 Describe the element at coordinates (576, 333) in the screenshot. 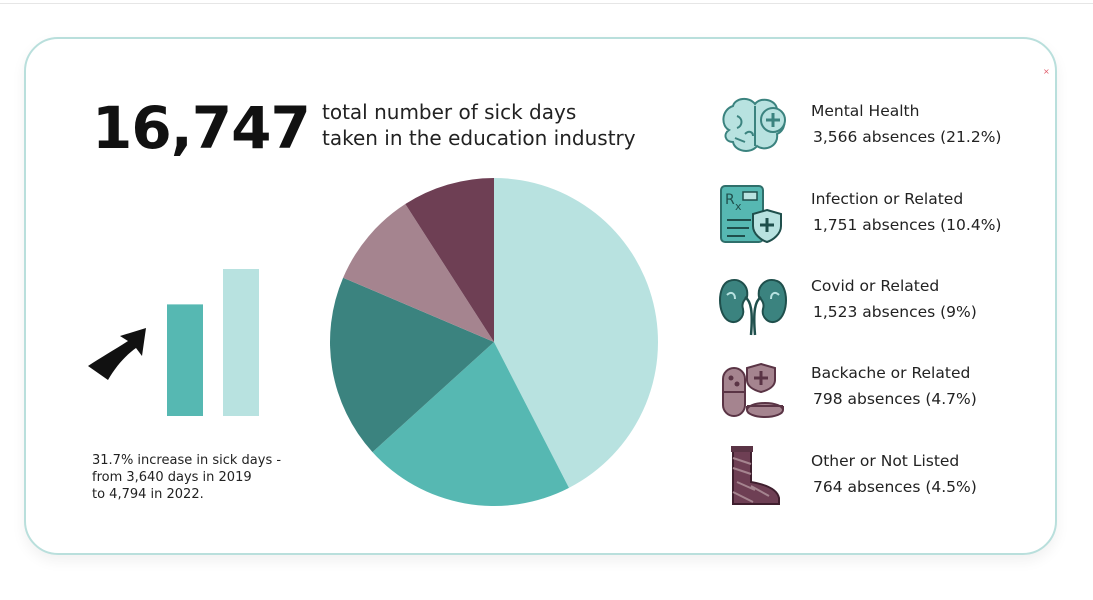

I see `pie-slice-mental-health` at that location.